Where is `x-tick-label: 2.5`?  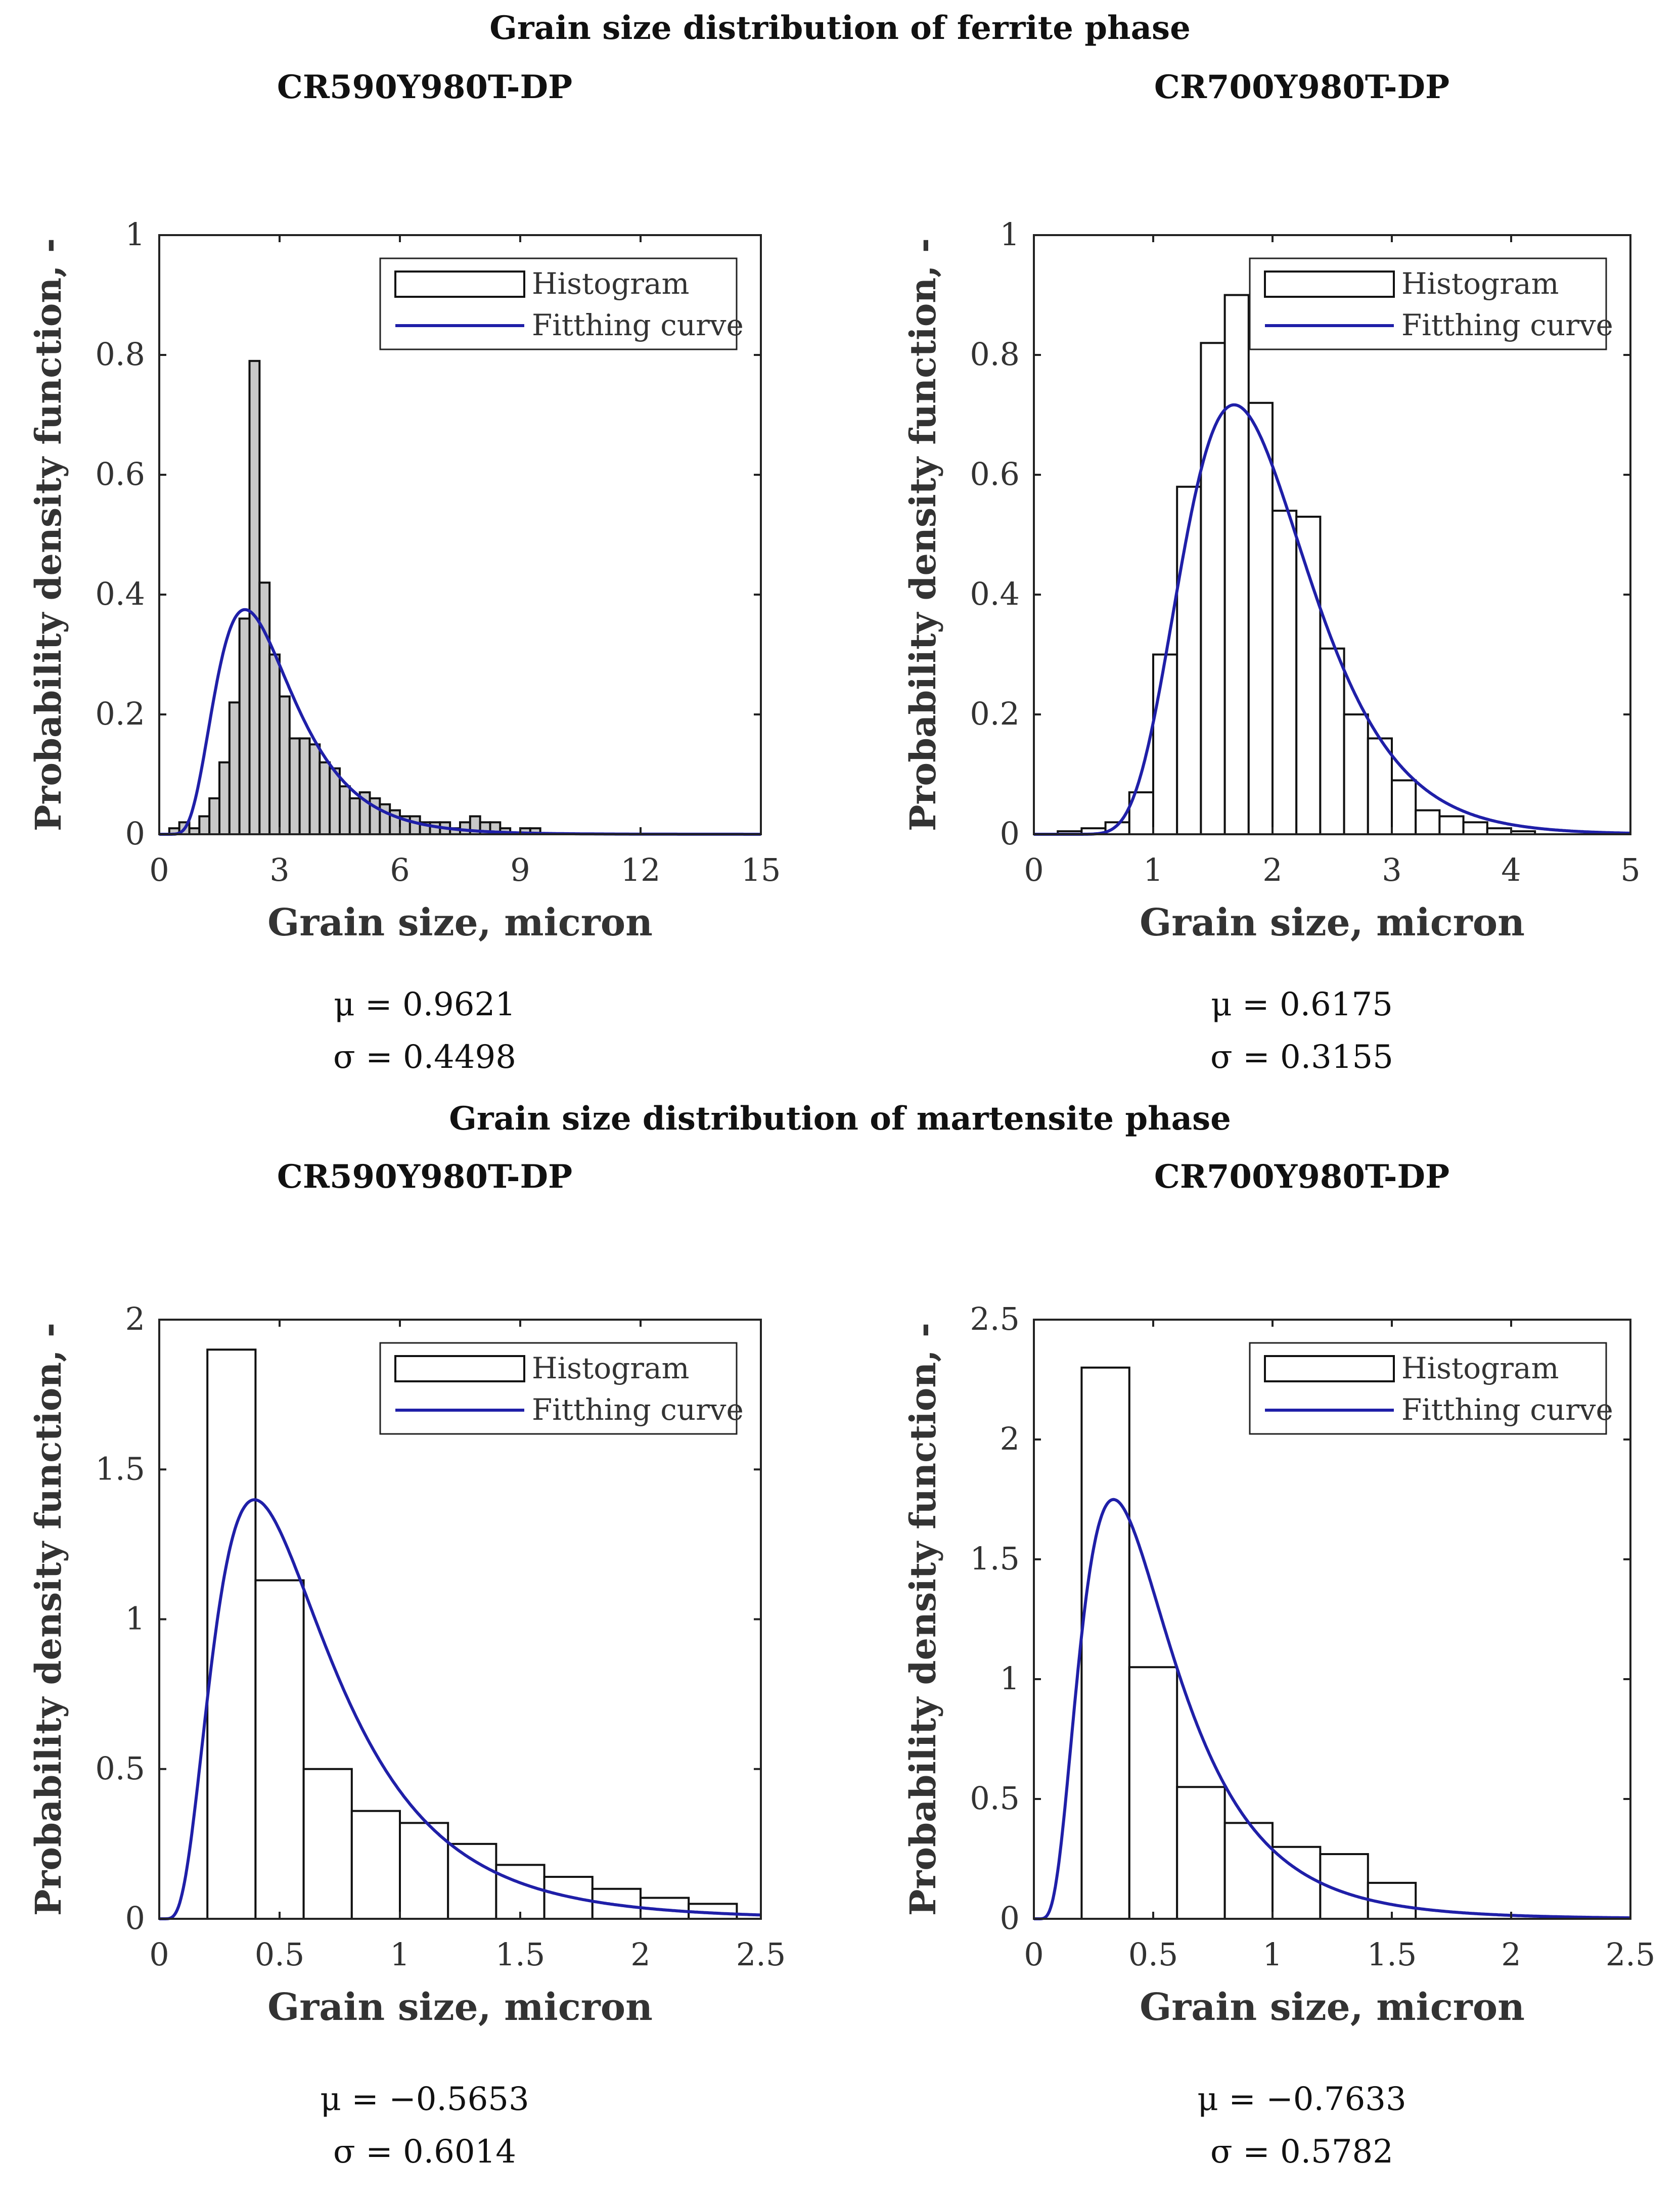 x-tick-label: 2.5 is located at coordinates (761, 1954).